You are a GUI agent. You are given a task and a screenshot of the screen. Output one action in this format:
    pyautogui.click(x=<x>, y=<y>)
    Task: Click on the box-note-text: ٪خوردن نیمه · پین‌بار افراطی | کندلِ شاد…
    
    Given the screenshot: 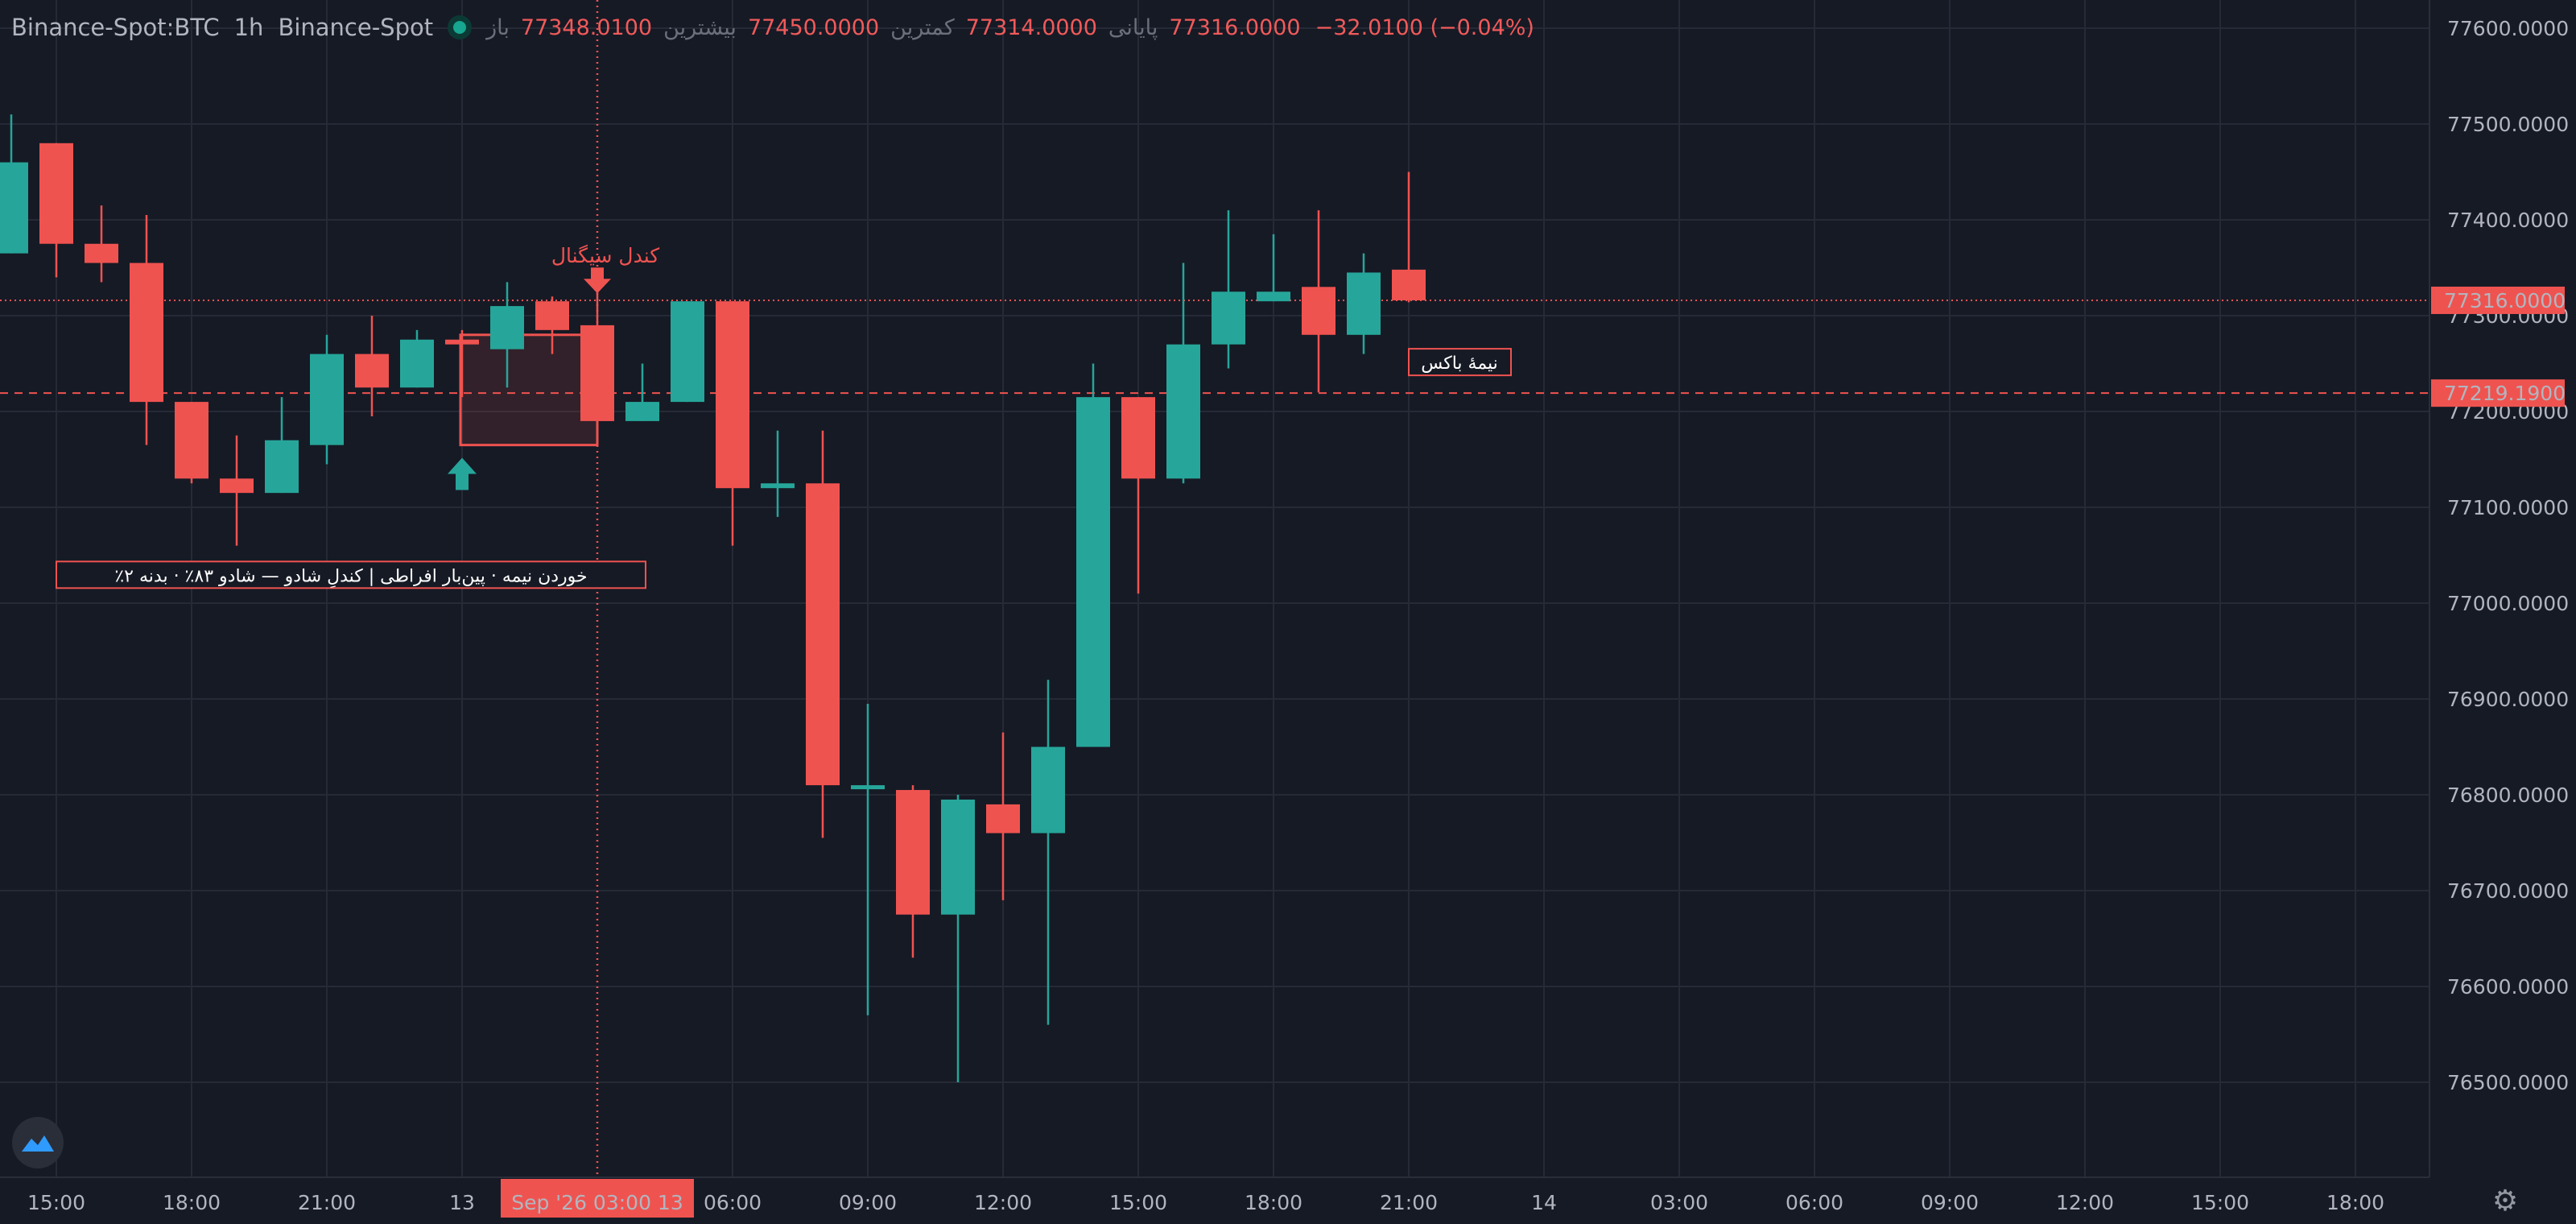 What is the action you would take?
    pyautogui.click(x=350, y=577)
    